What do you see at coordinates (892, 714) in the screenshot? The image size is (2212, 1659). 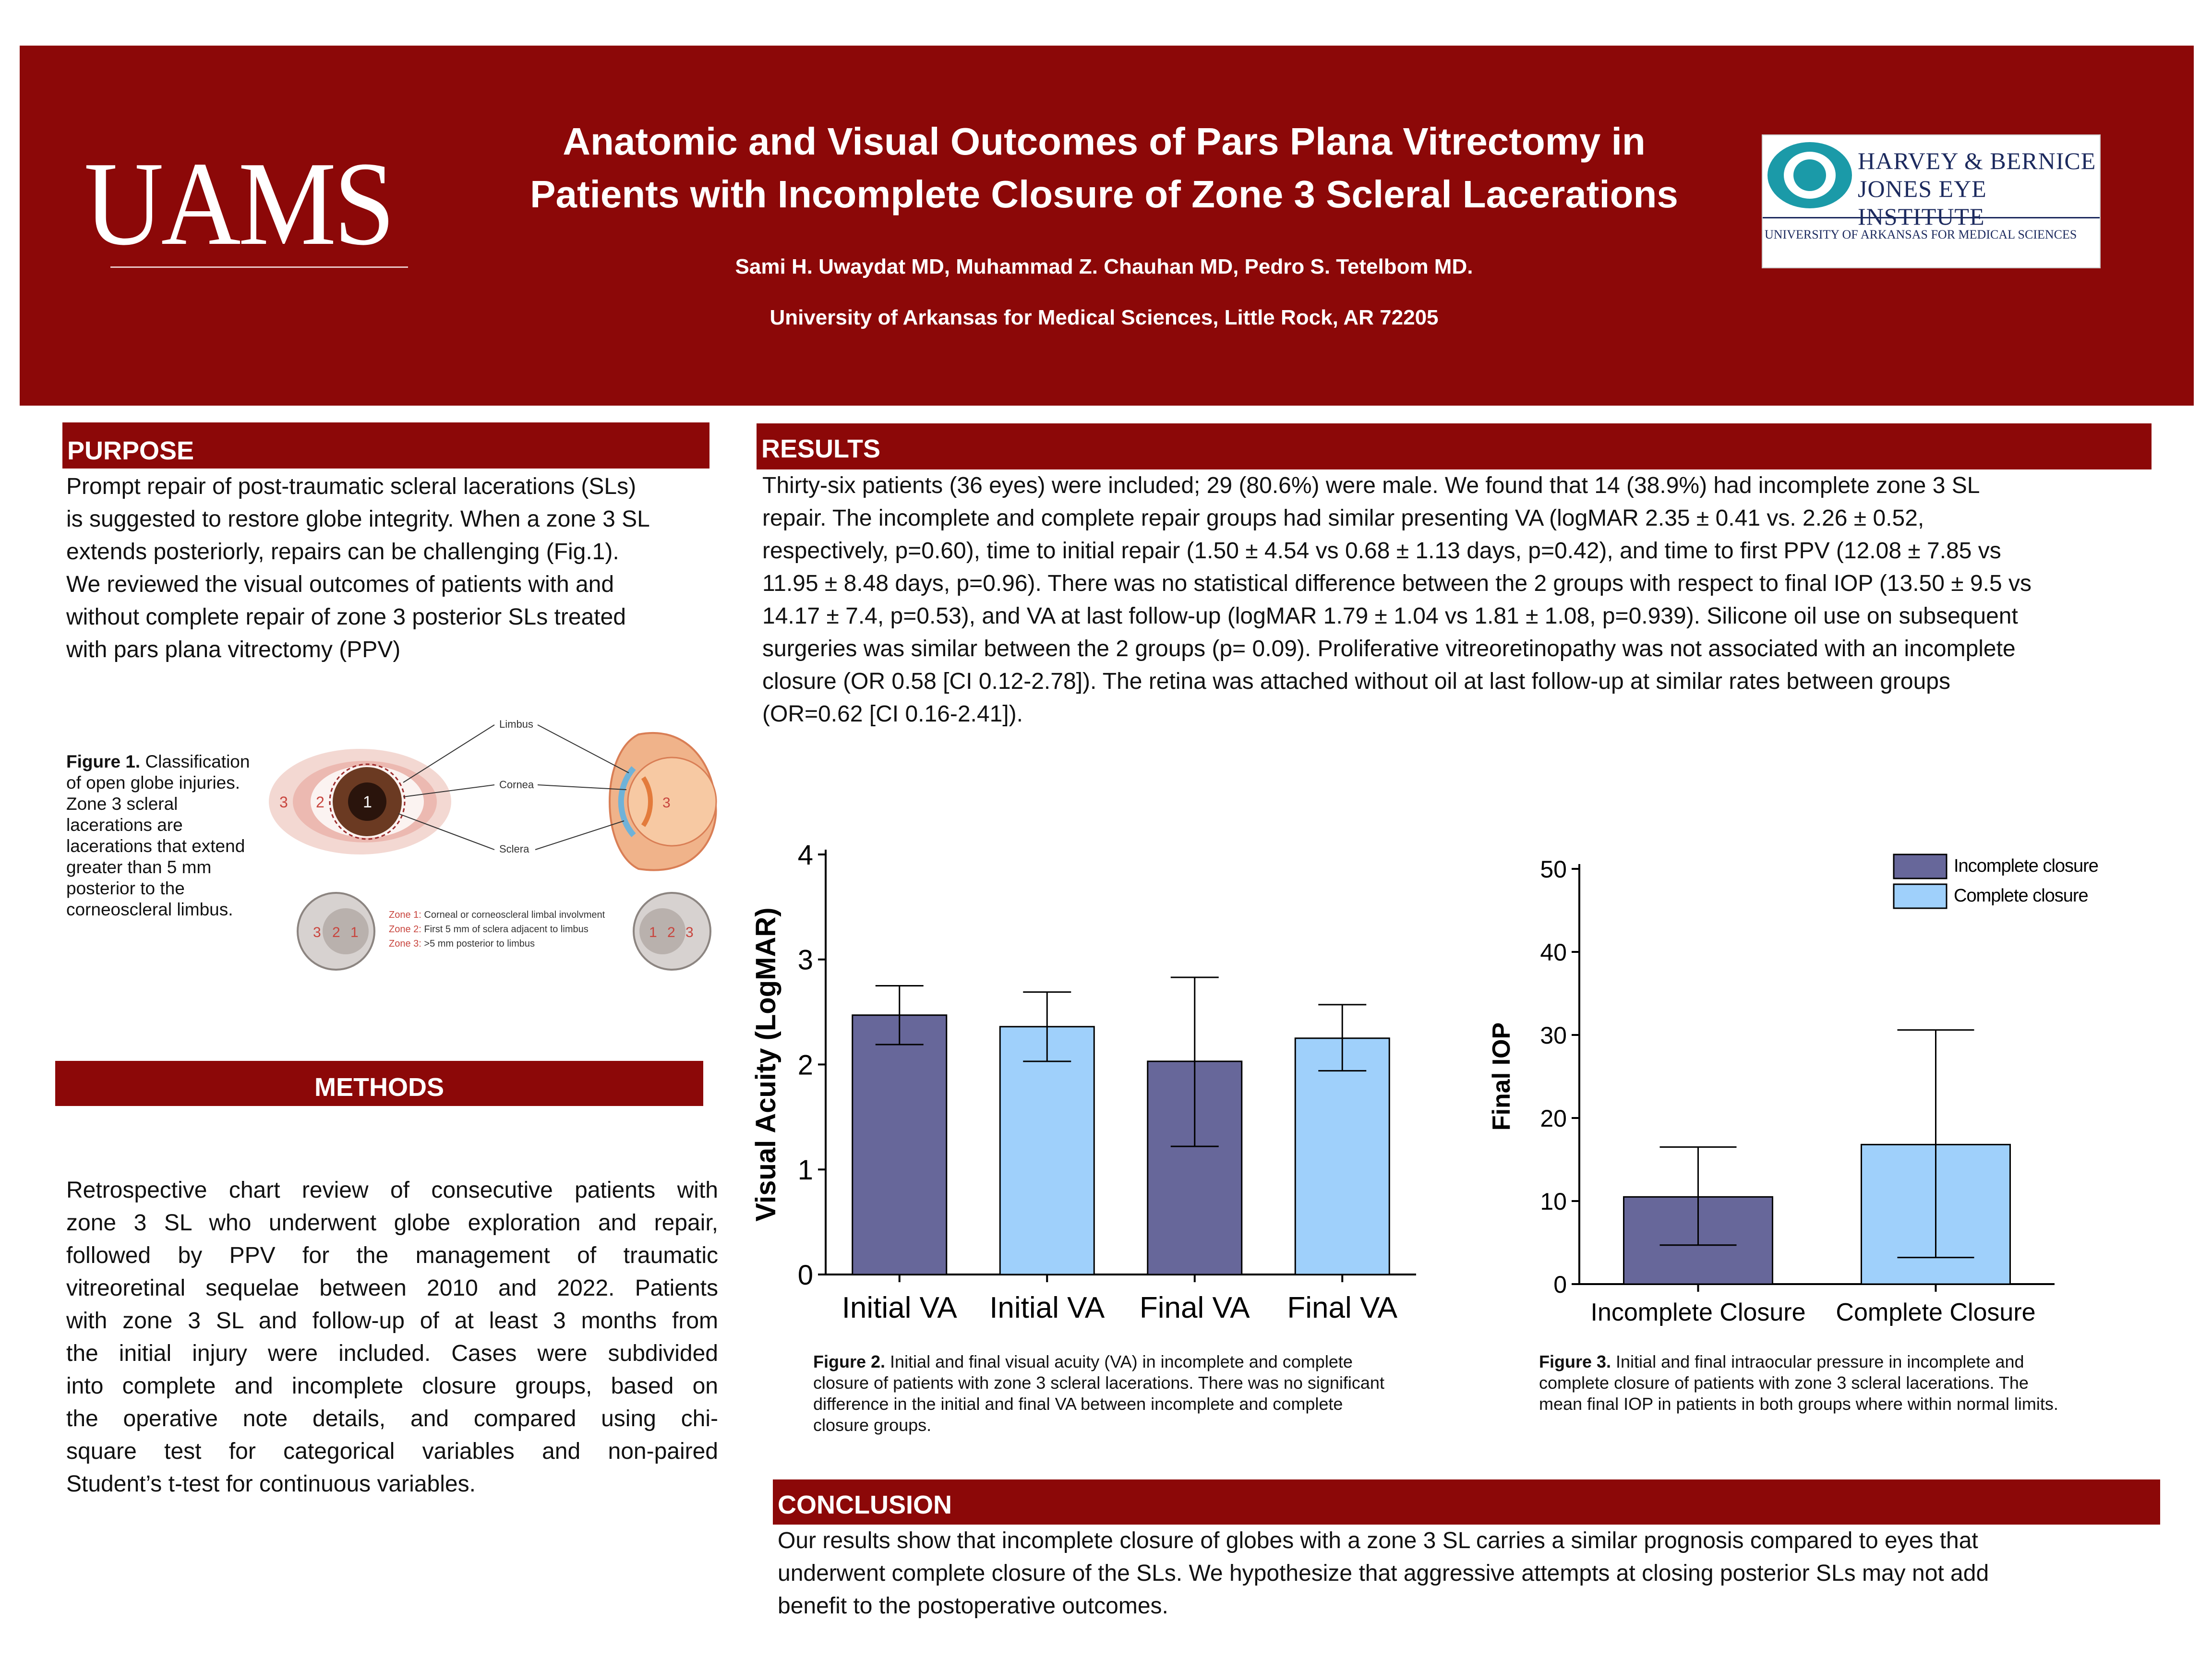 I see `results-line: (OR=0.62 [CI 0.16-2.41]).` at bounding box center [892, 714].